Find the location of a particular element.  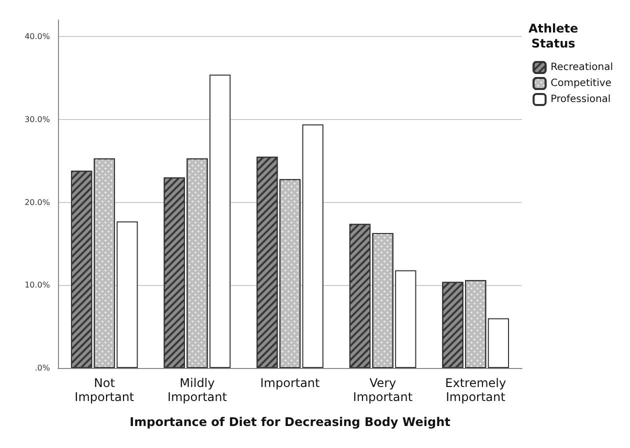

x-tick-label: Very Important is located at coordinates (383, 390).